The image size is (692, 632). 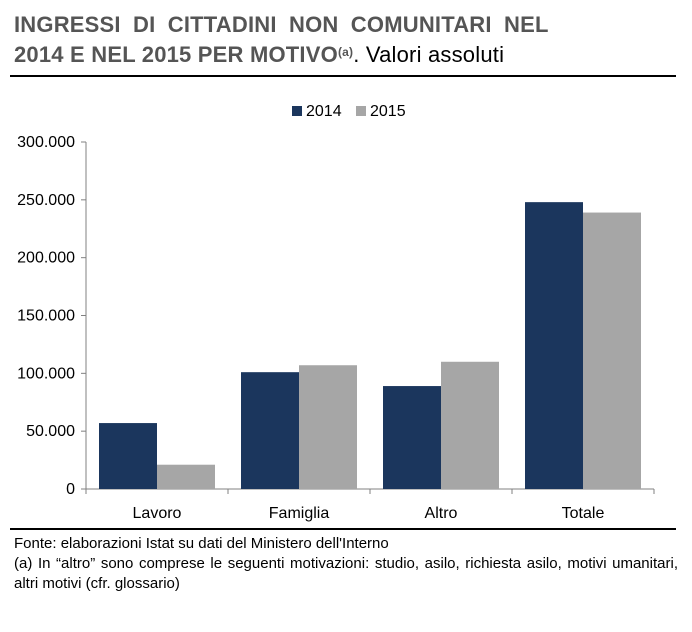 What do you see at coordinates (281, 24) in the screenshot?
I see `title-line-1: INGRESSI DI CITTADINI NON COMUNITARI NEL` at bounding box center [281, 24].